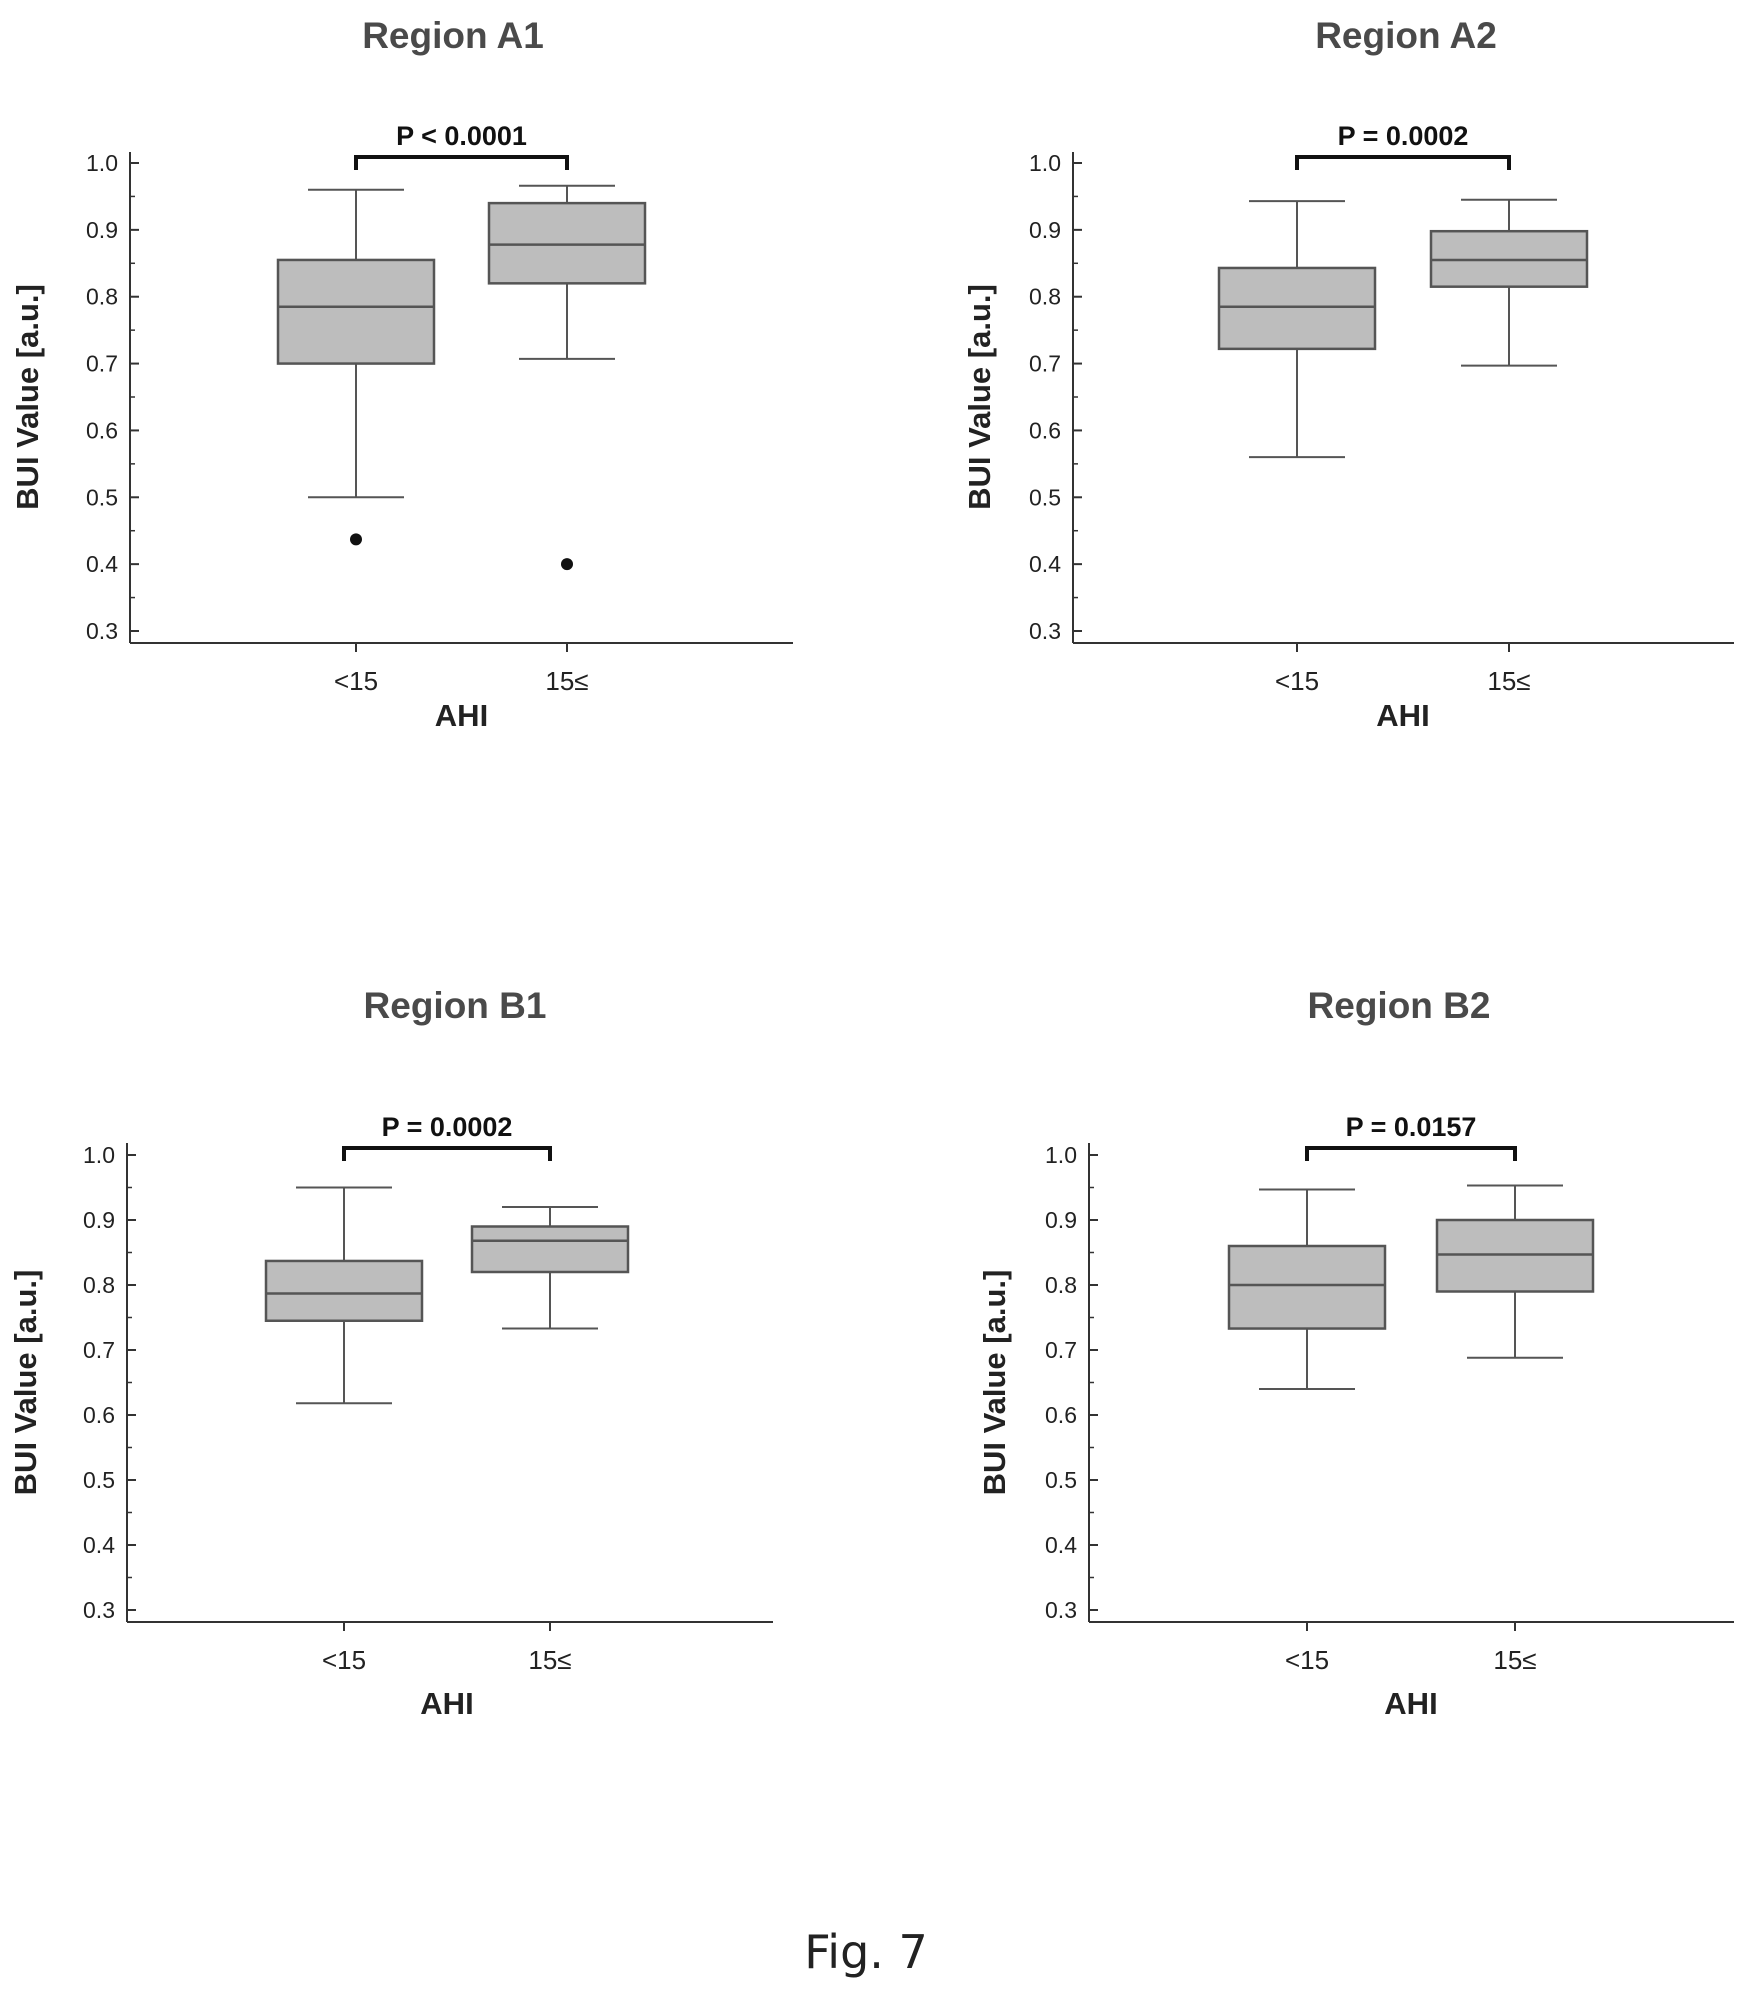 The width and height of the screenshot is (1761, 2011). Describe the element at coordinates (453, 35) in the screenshot. I see `chart-title: Region A1` at that location.